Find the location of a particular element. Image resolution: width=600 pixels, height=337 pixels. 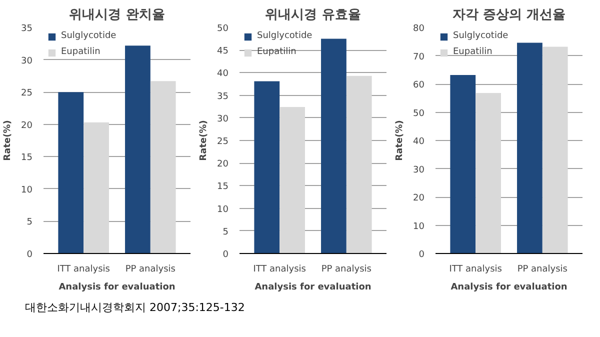

y-tick-label: 60 is located at coordinates (419, 85).